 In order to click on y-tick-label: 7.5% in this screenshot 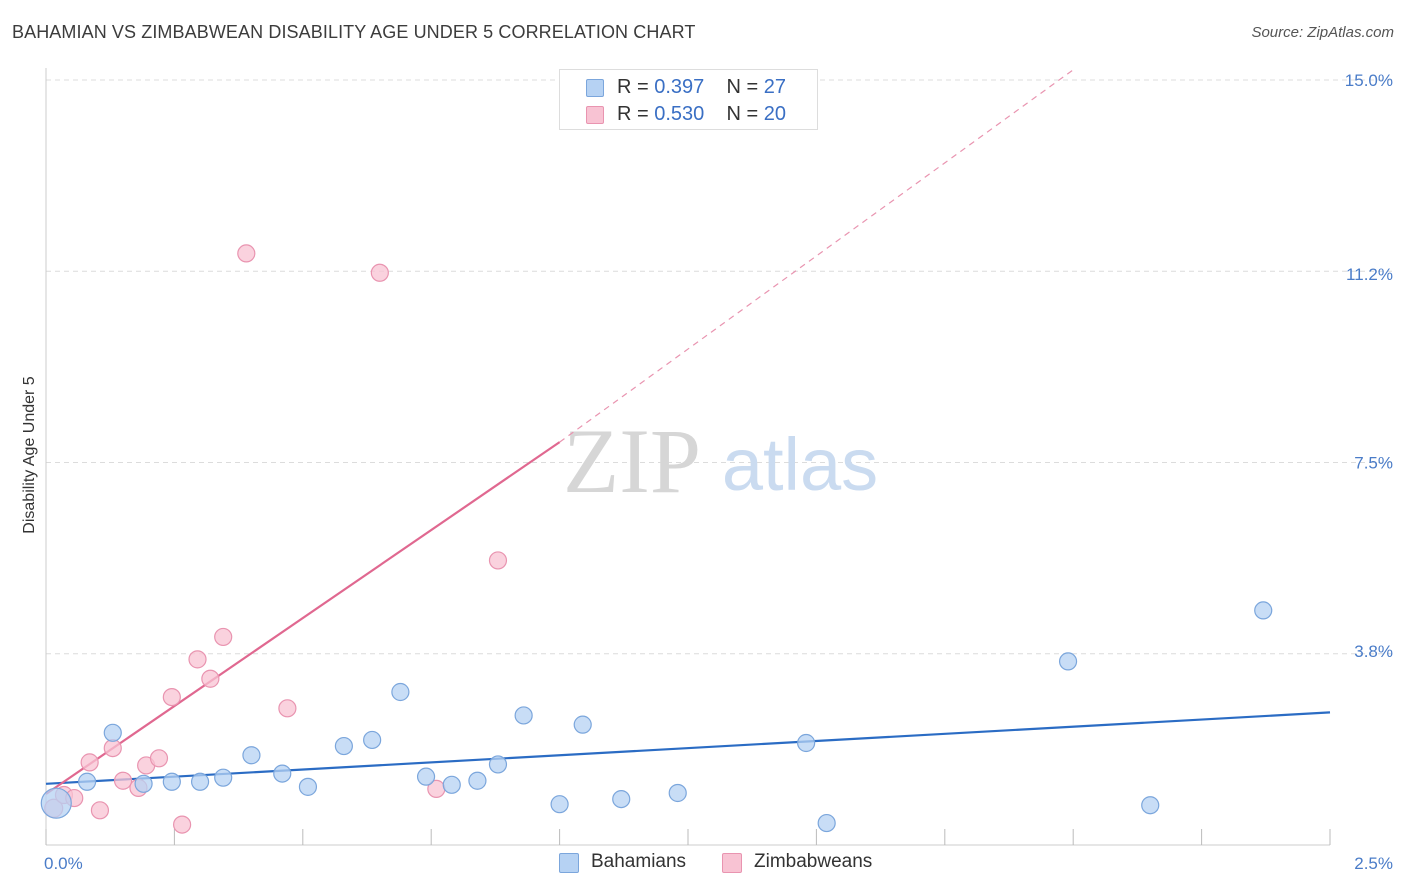, I will do `click(1373, 463)`.